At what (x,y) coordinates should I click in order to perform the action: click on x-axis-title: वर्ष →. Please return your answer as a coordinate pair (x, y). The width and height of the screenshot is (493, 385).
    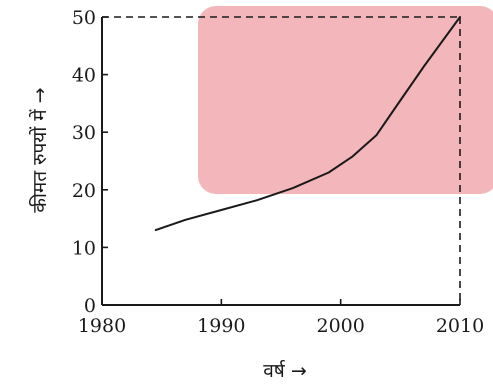
    Looking at the image, I should click on (285, 370).